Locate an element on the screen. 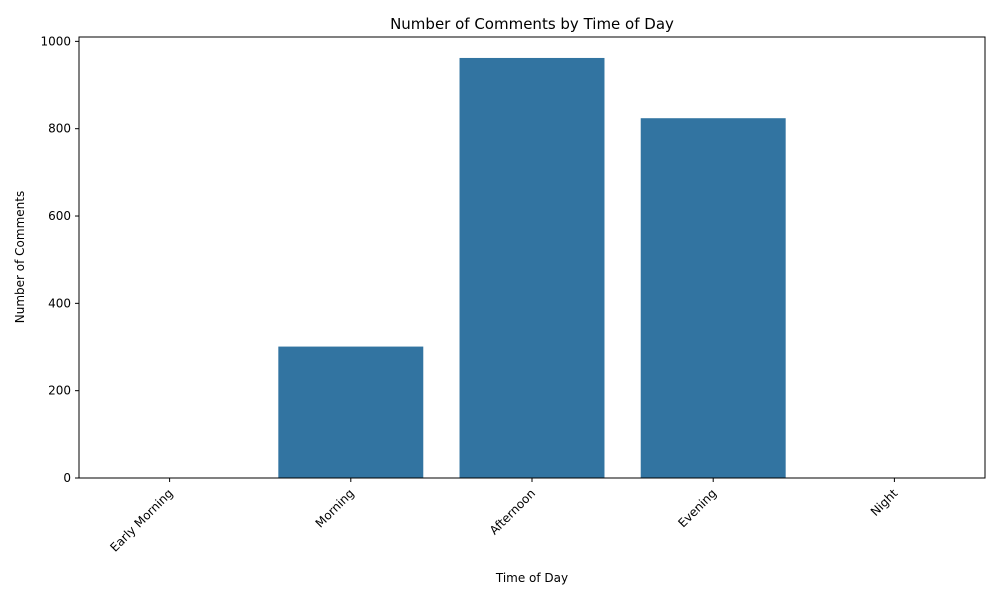 This screenshot has width=1000, height=600. x-tick-label: Morning is located at coordinates (335, 508).